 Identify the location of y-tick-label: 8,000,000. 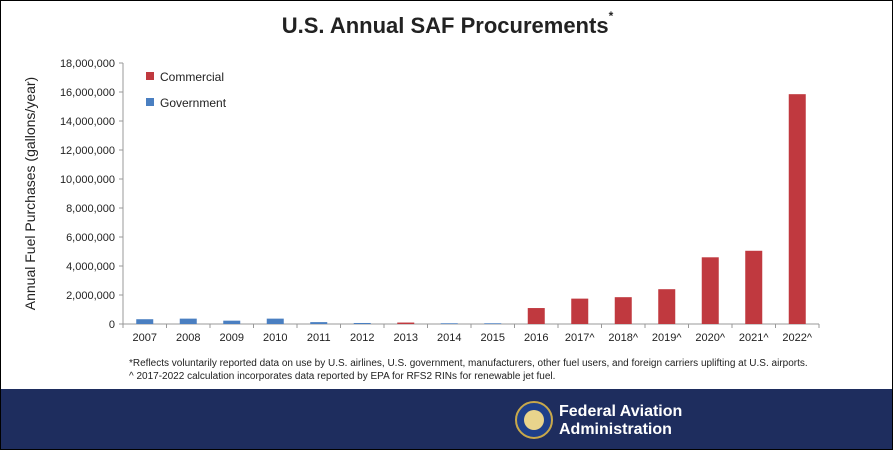
(90, 209).